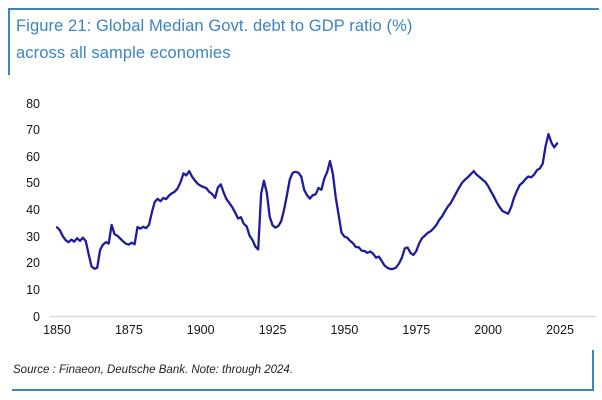 The height and width of the screenshot is (400, 602). Describe the element at coordinates (33, 236) in the screenshot. I see `y-axis-tick: 30` at that location.